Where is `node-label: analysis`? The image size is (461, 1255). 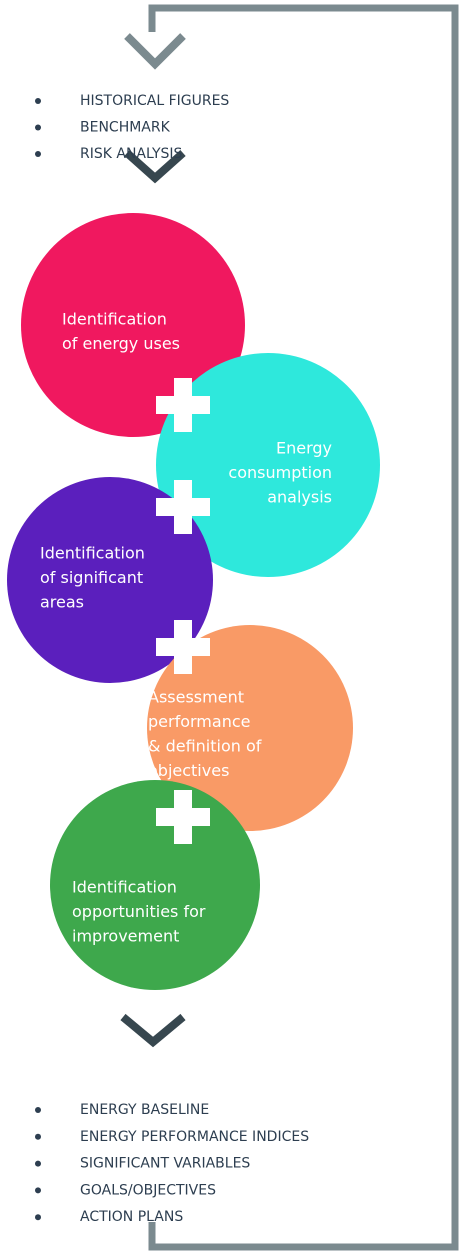 node-label: analysis is located at coordinates (299, 497).